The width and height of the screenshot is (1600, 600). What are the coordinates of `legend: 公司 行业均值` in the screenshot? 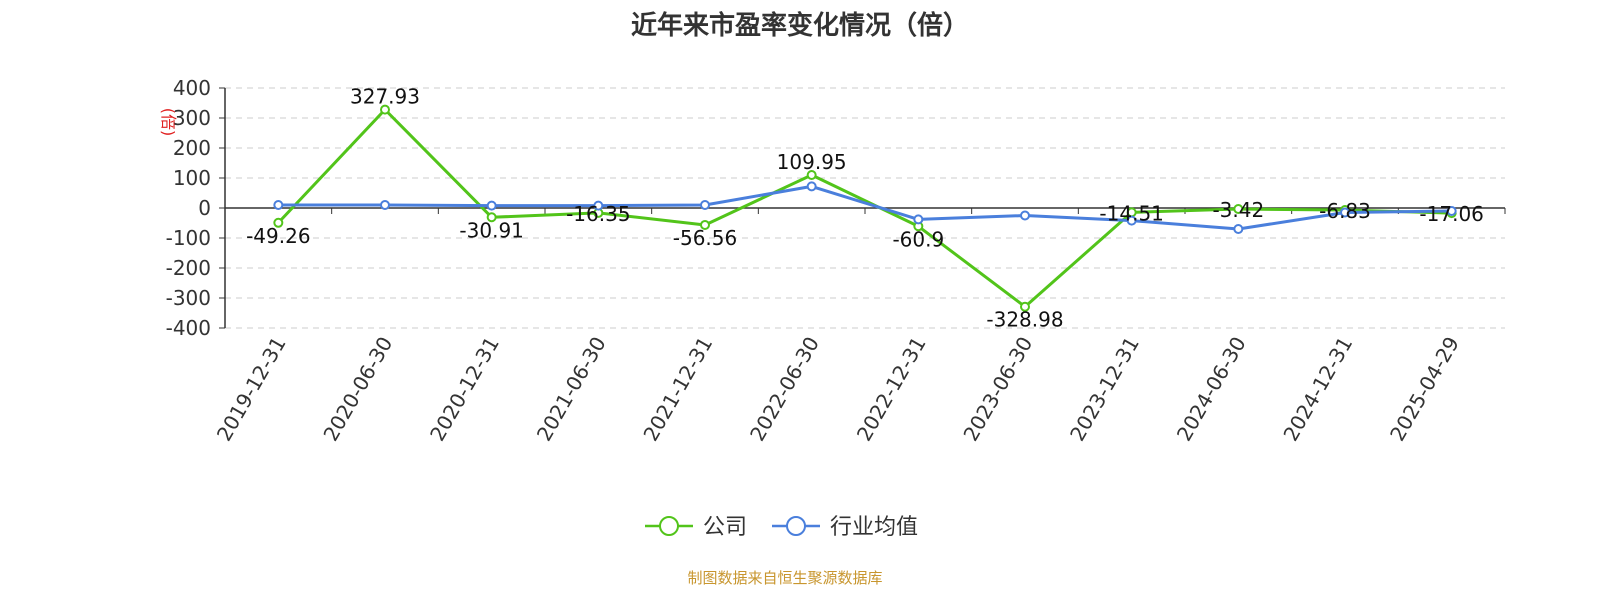 It's located at (781, 527).